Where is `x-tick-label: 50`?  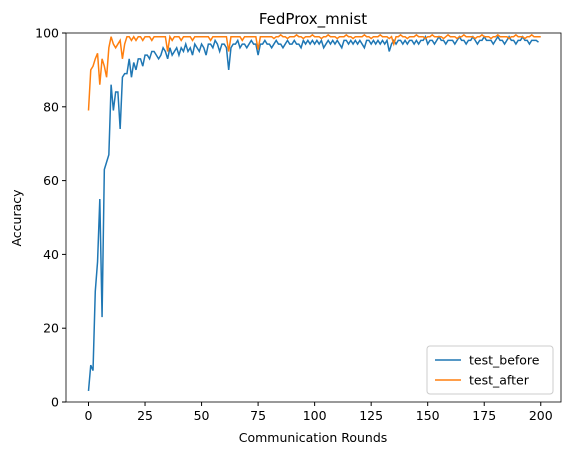 x-tick-label: 50 is located at coordinates (202, 415).